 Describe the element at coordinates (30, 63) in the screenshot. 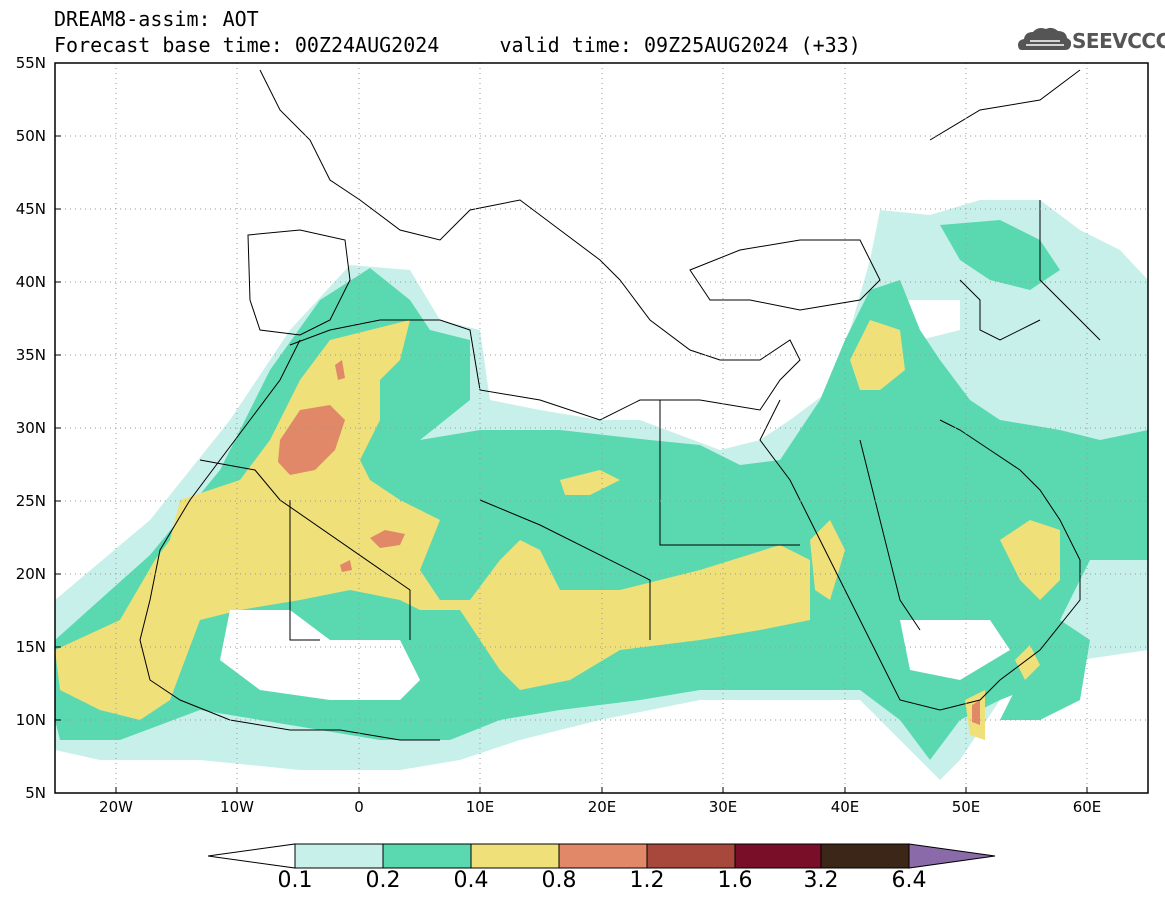

I see `lat-tick-label: 55N` at that location.